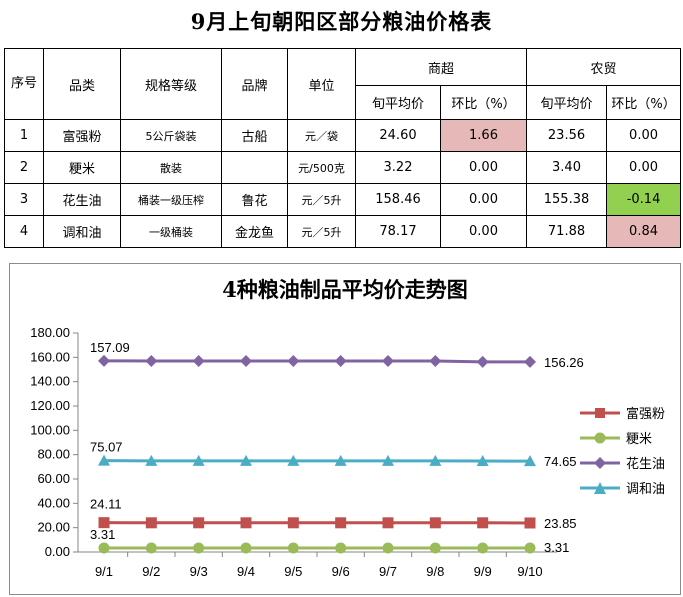 This screenshot has width=683, height=597. I want to click on y-tick-label: 0.00, so click(57, 551).